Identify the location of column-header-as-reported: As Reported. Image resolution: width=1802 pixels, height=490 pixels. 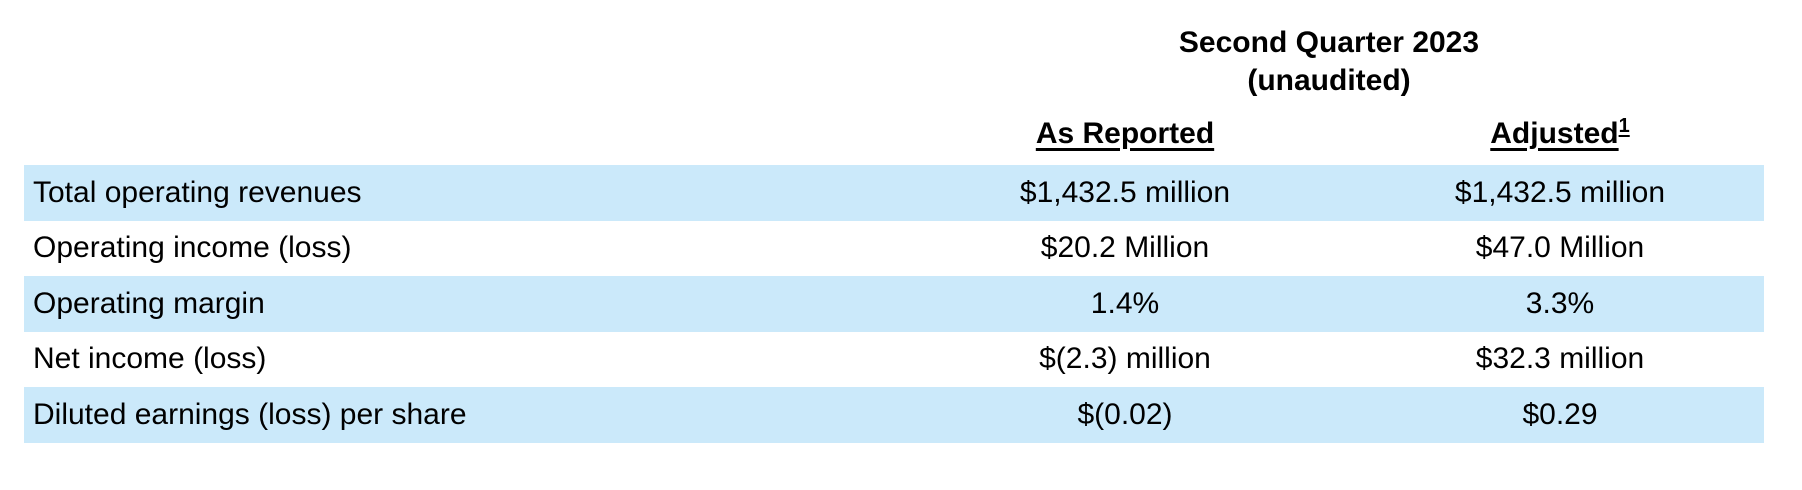
(1125, 134).